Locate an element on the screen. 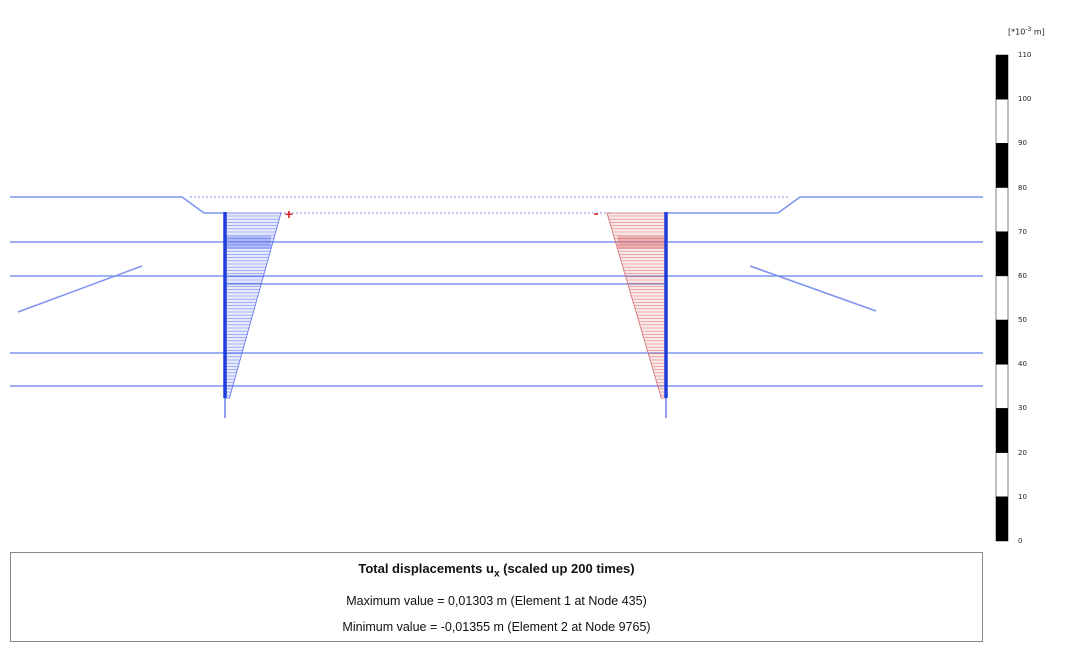 The width and height of the screenshot is (1080, 649). scale-tick-label: 20 is located at coordinates (1022, 452).